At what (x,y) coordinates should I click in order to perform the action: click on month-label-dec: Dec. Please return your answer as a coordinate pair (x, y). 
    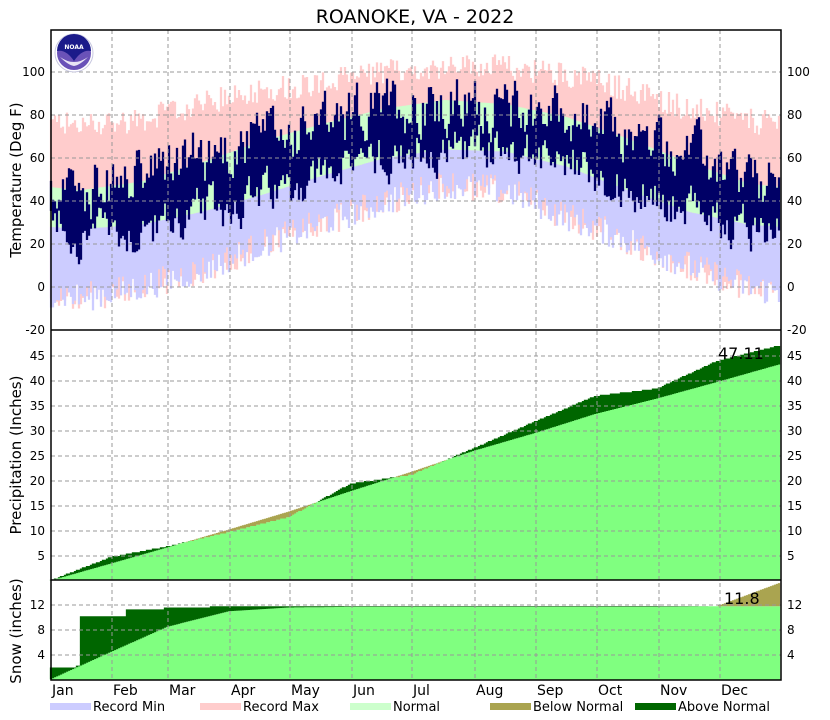
    Looking at the image, I should click on (734, 691).